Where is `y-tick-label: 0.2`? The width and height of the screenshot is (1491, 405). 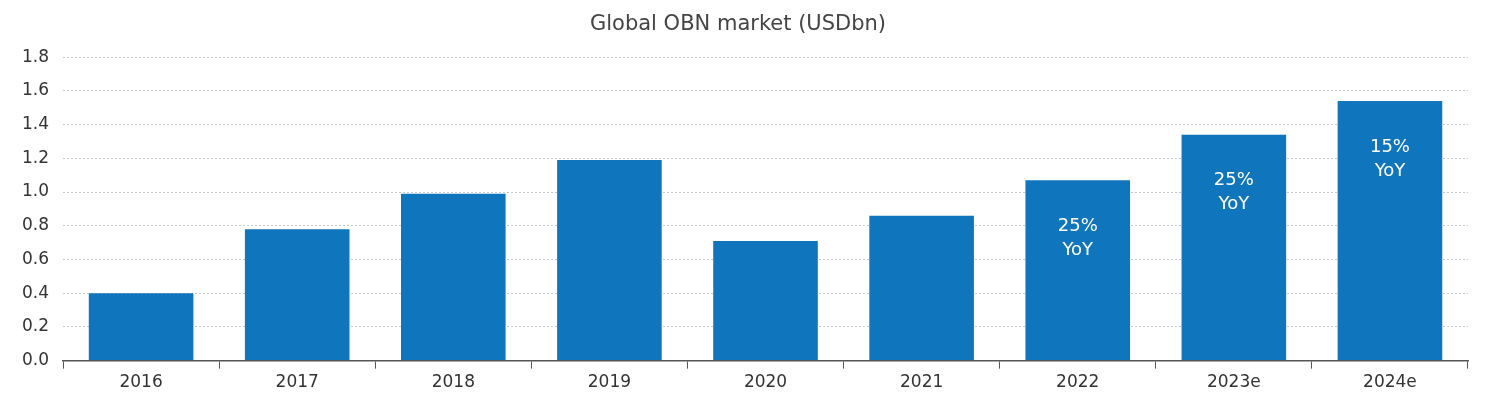
y-tick-label: 0.2 is located at coordinates (35, 325).